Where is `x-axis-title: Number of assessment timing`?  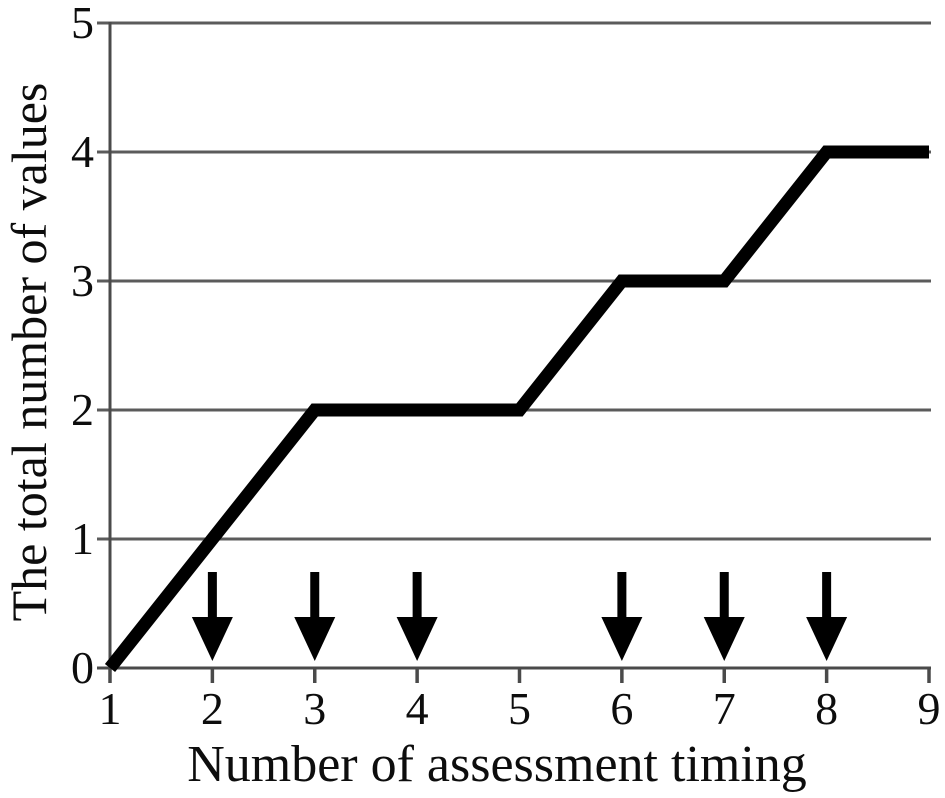
x-axis-title: Number of assessment timing is located at coordinates (497, 764).